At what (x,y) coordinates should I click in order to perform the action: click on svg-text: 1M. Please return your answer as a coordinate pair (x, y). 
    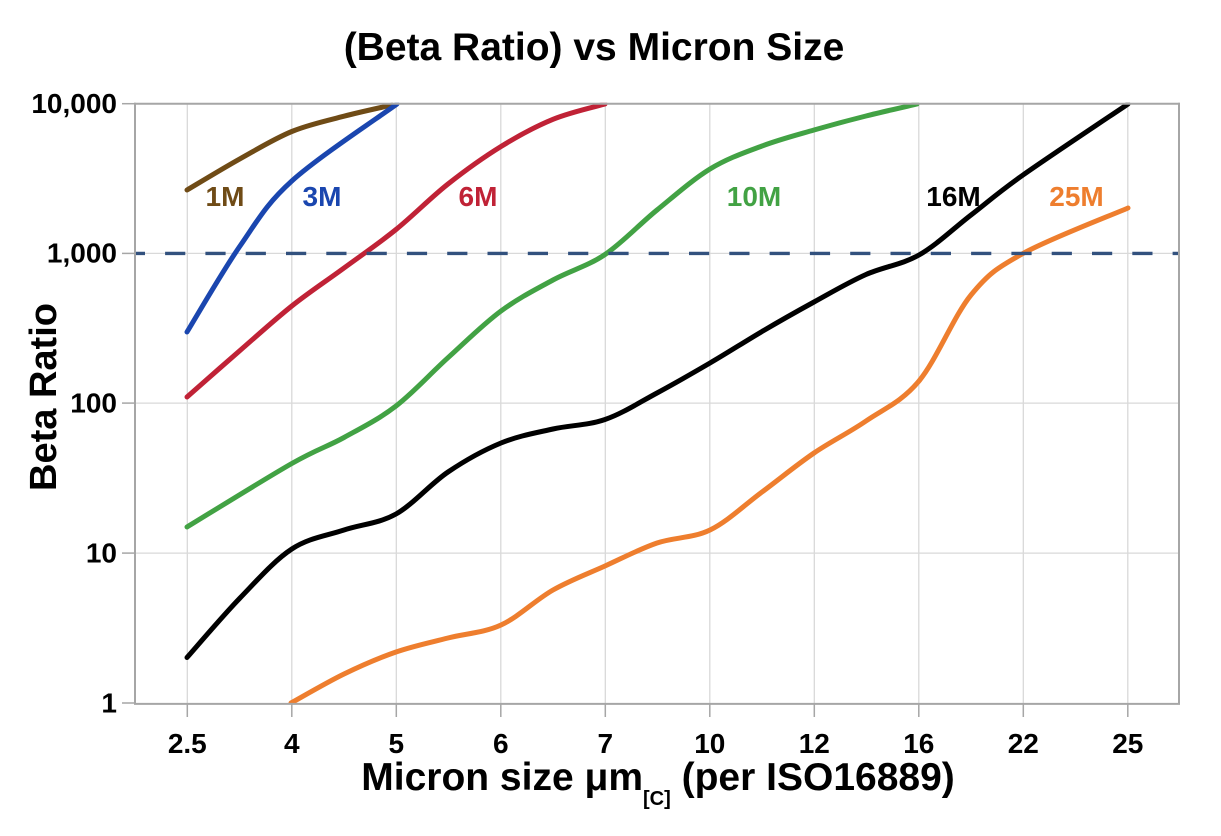
    Looking at the image, I should click on (225, 196).